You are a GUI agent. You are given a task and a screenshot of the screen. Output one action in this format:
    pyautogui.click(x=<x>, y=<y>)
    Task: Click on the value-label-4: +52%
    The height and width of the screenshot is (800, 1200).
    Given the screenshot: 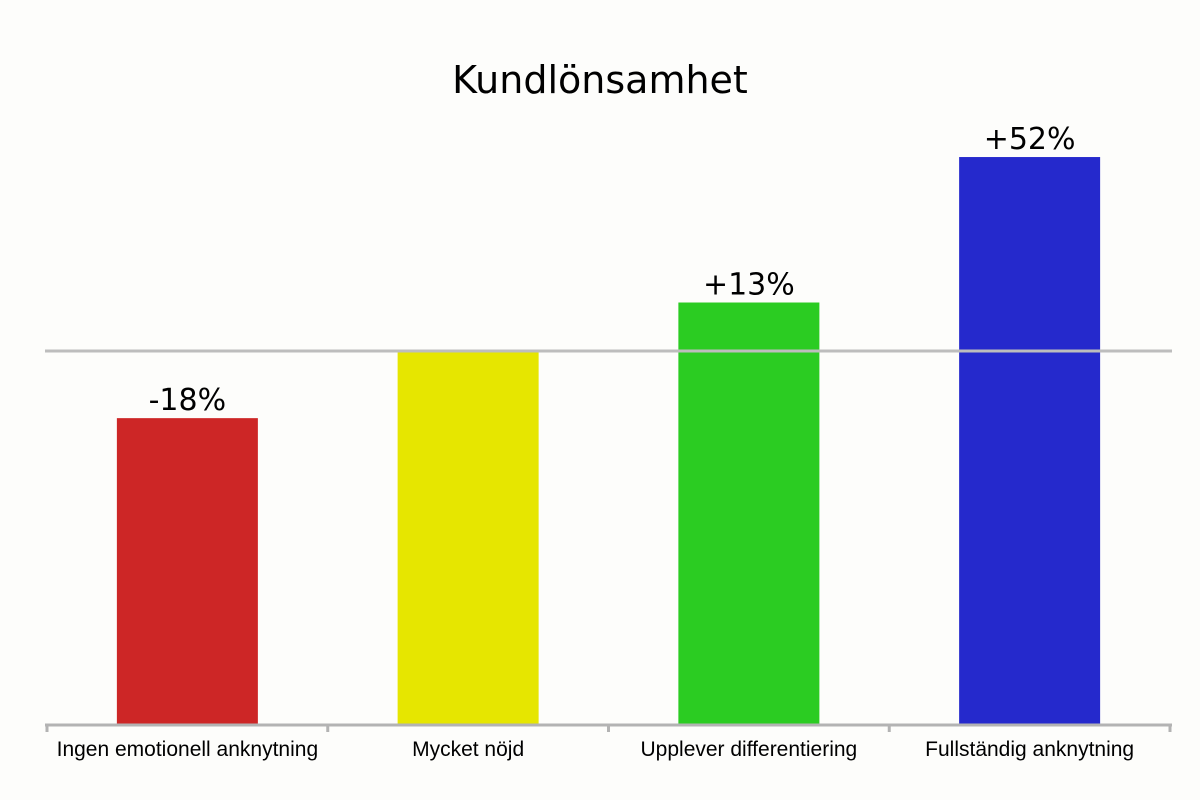 What is the action you would take?
    pyautogui.click(x=1030, y=139)
    